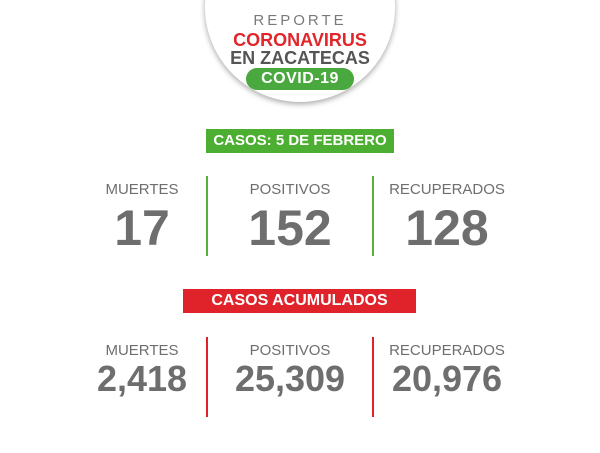  Describe the element at coordinates (447, 350) in the screenshot. I see `acc-recovered-label: RECUPERADOS` at that location.